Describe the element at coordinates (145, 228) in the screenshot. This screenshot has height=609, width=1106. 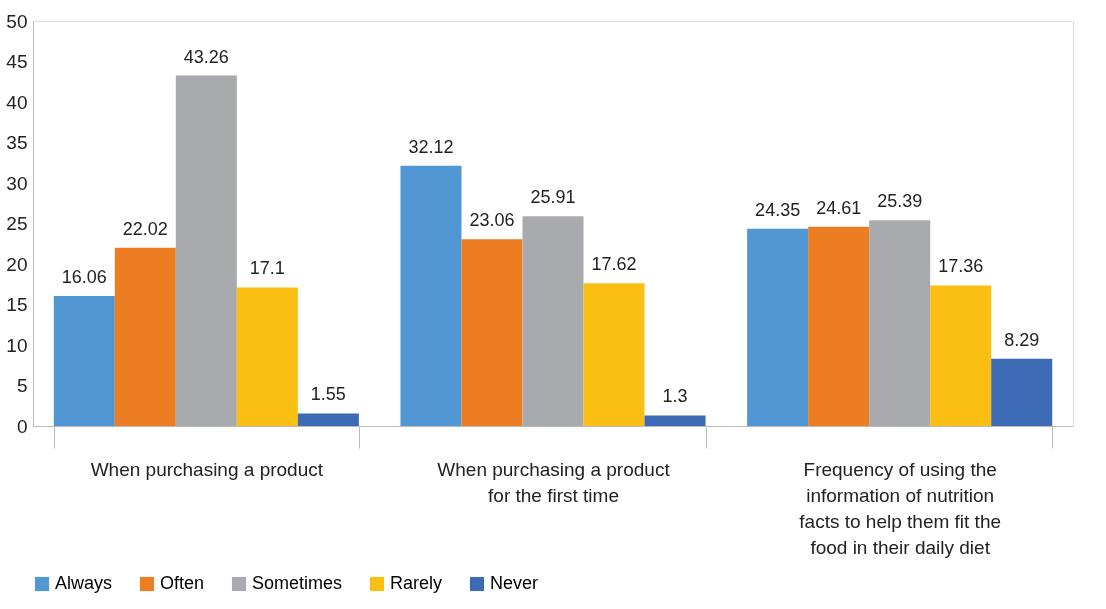
I see `data-label: 22.02` at that location.